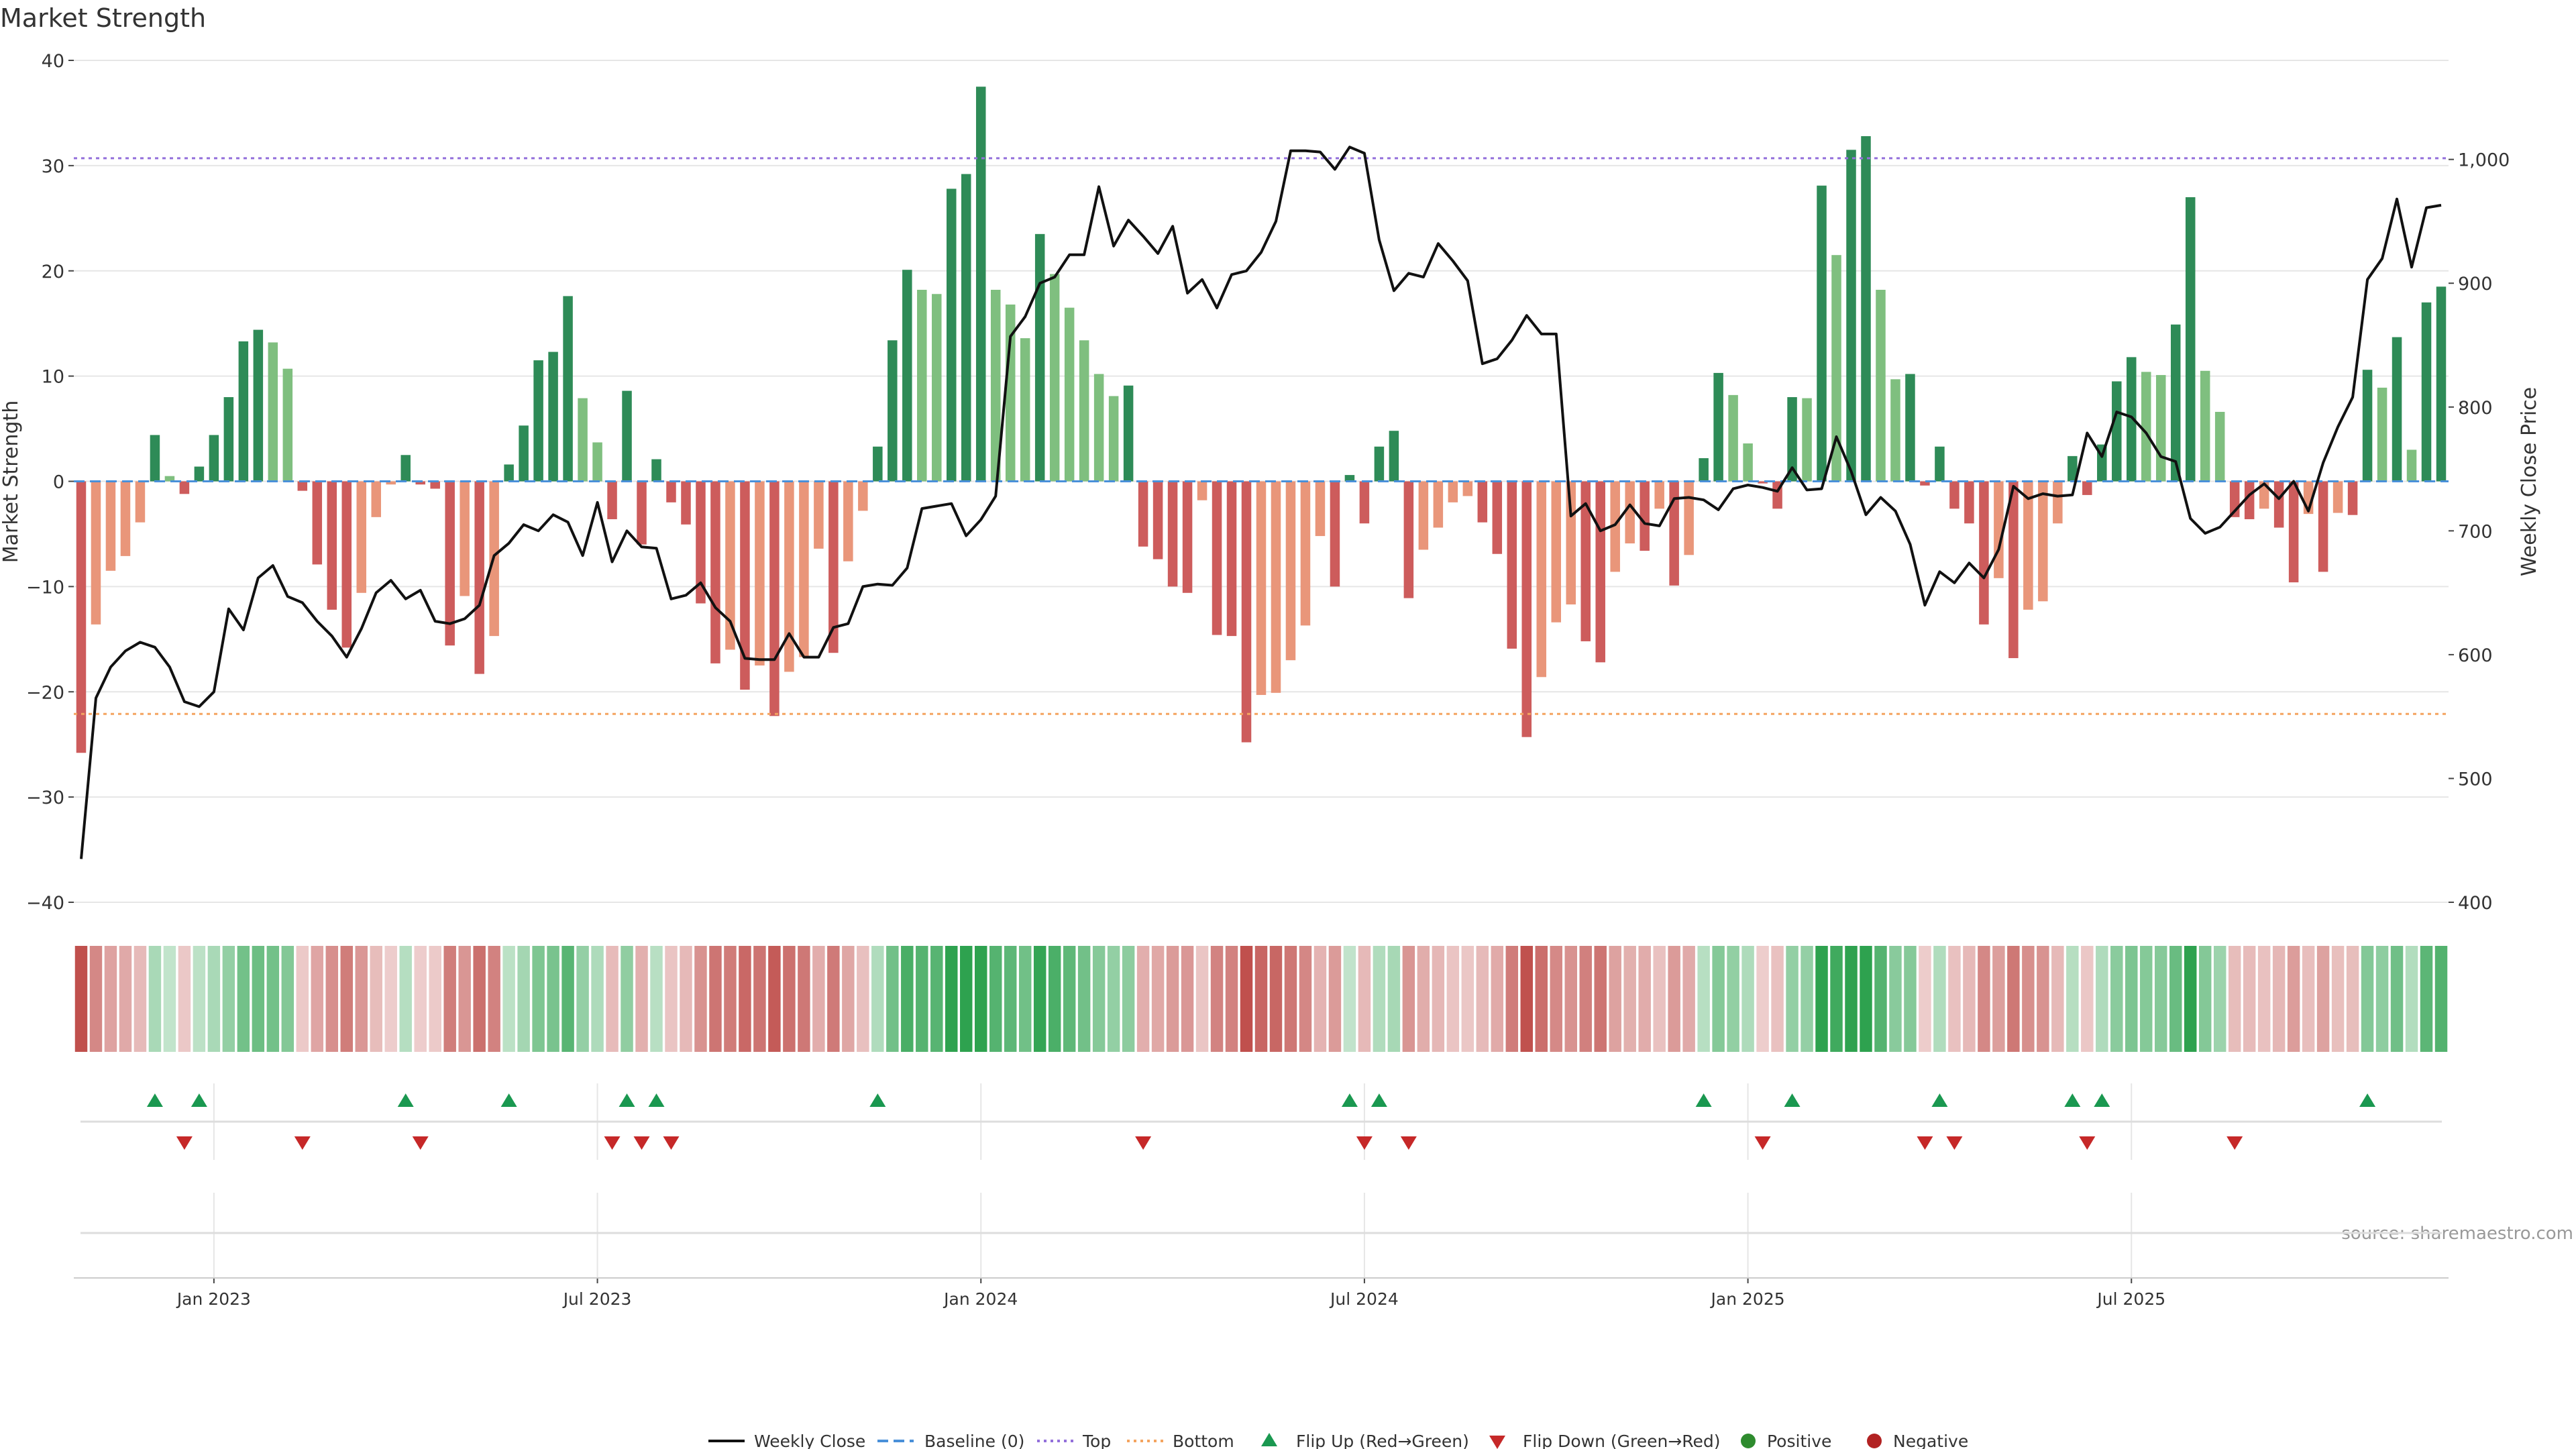  Describe the element at coordinates (1622, 1440) in the screenshot. I see `legend-flip-down-label: Flip Down (Green→Red)` at that location.